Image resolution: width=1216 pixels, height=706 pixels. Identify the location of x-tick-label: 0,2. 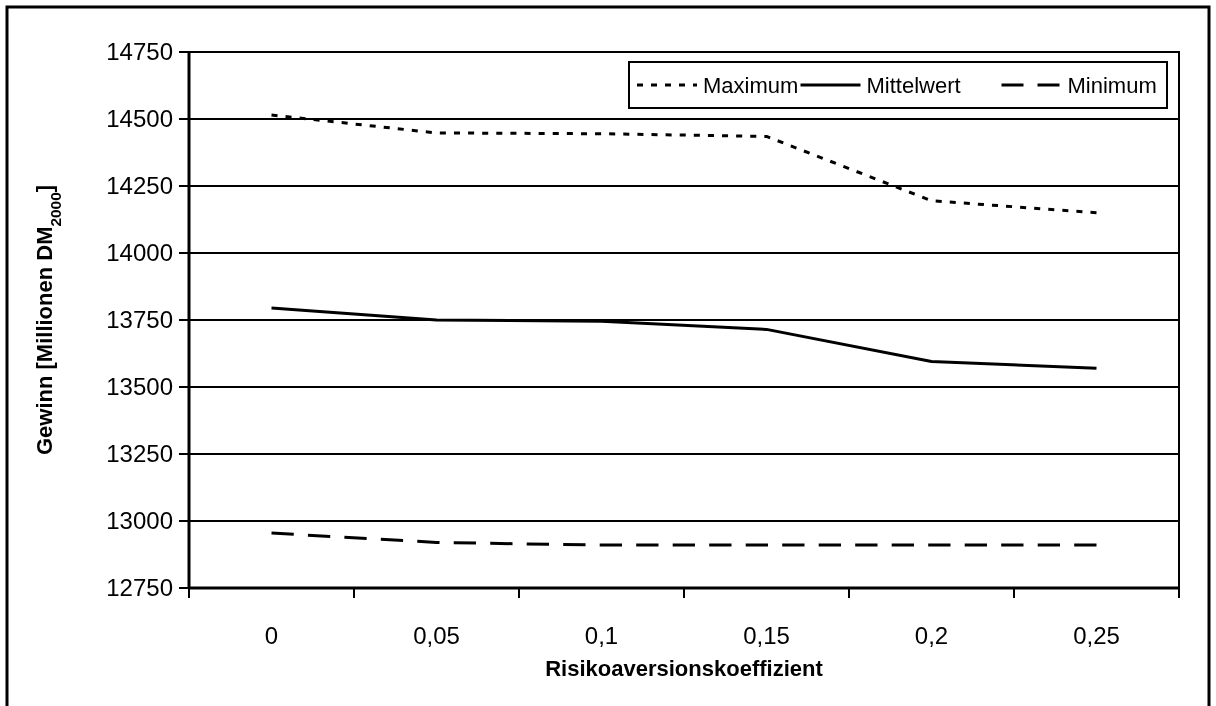
(931, 635).